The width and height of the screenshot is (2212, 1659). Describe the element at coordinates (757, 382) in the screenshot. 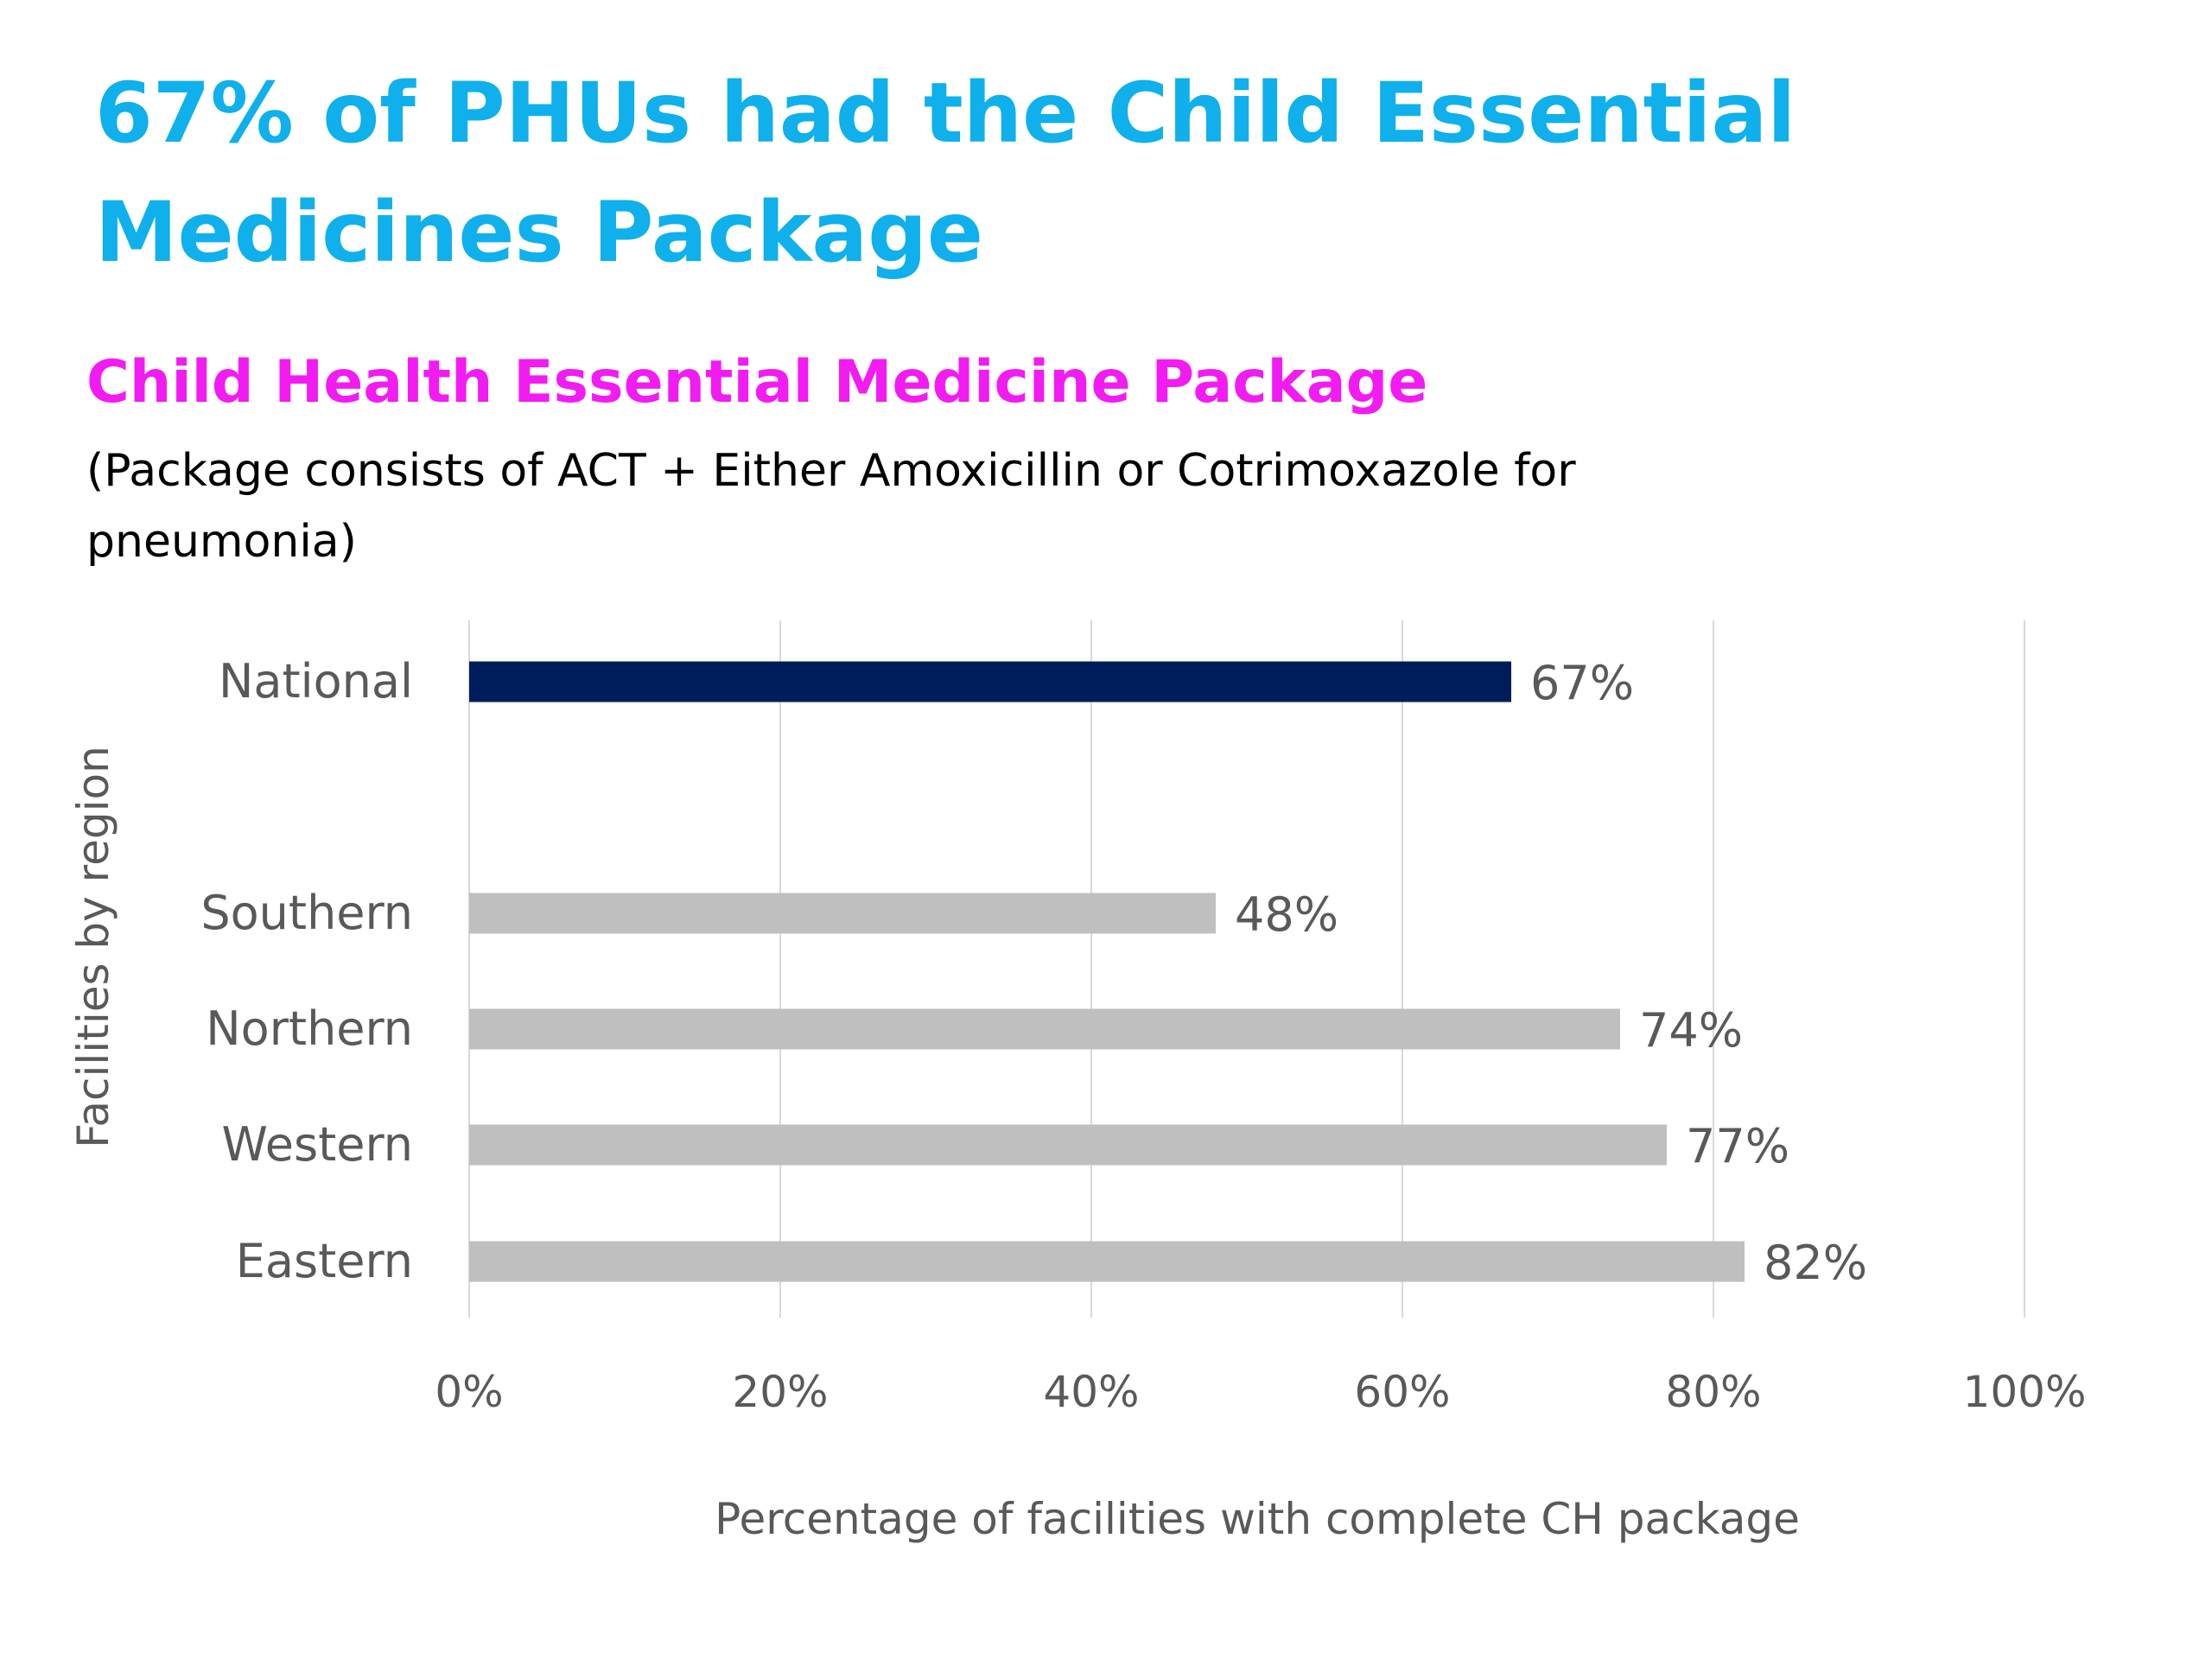

I see `chart-title: Child Health Essential Medicine Package` at that location.